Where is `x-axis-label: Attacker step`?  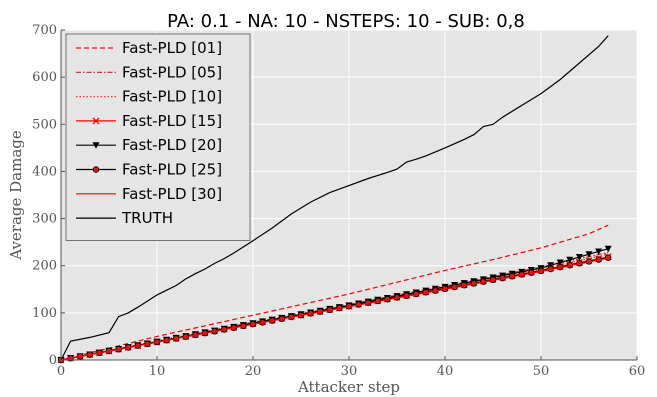
x-axis-label: Attacker step is located at coordinates (348, 387).